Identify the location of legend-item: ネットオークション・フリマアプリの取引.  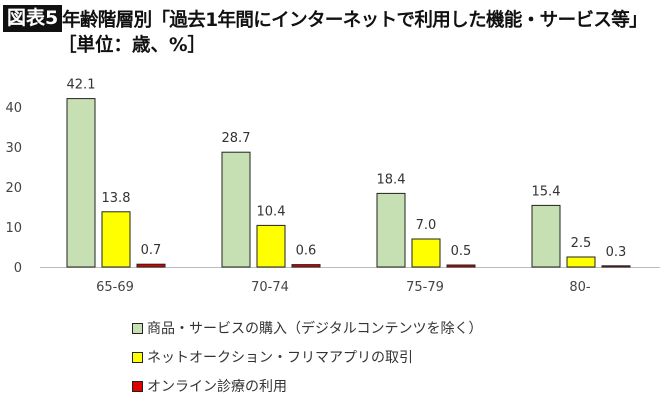
(272, 357).